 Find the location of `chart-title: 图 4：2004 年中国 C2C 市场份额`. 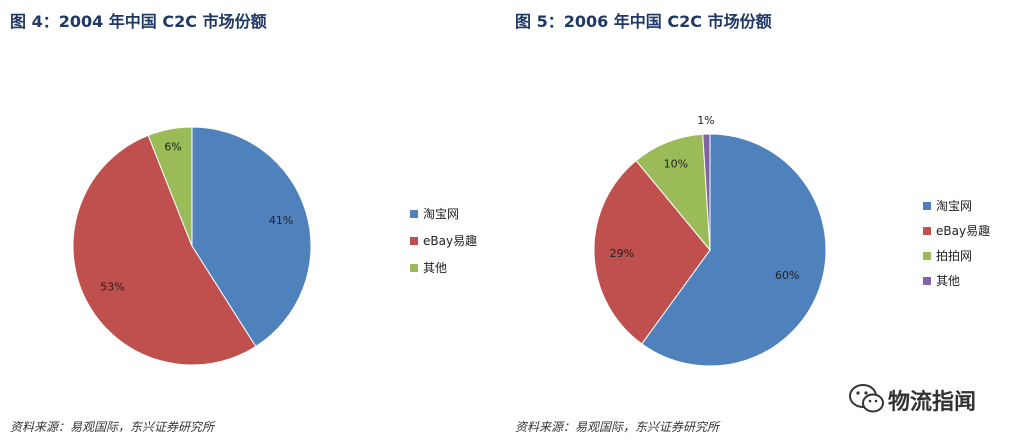

chart-title: 图 4：2004 年中国 C2C 市场份额 is located at coordinates (138, 21).